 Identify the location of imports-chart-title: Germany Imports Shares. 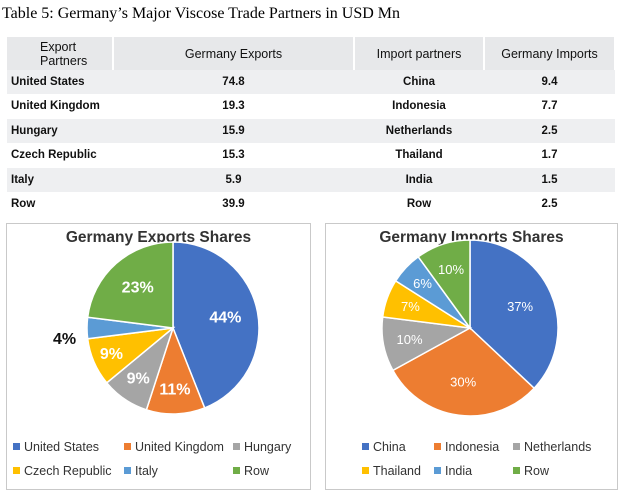
(471, 237).